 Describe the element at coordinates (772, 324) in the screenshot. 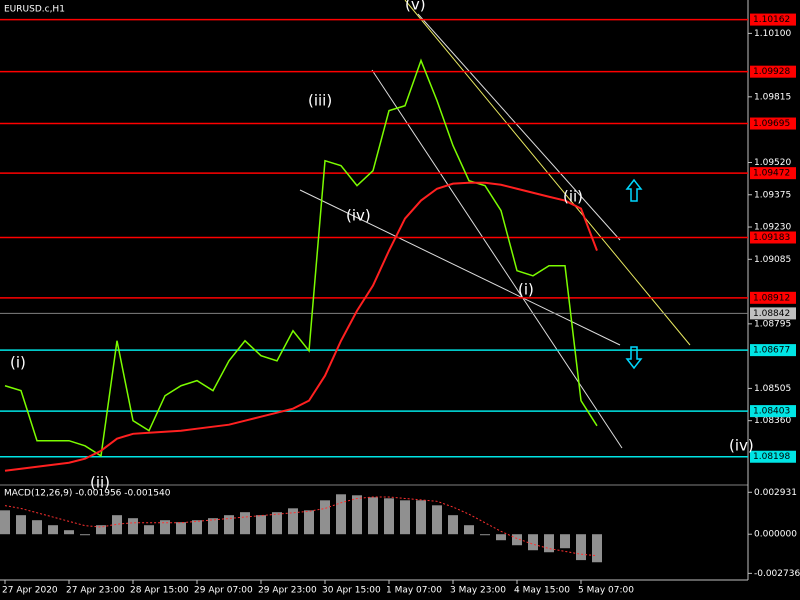

I see `y-tick-label: 1.08795` at that location.